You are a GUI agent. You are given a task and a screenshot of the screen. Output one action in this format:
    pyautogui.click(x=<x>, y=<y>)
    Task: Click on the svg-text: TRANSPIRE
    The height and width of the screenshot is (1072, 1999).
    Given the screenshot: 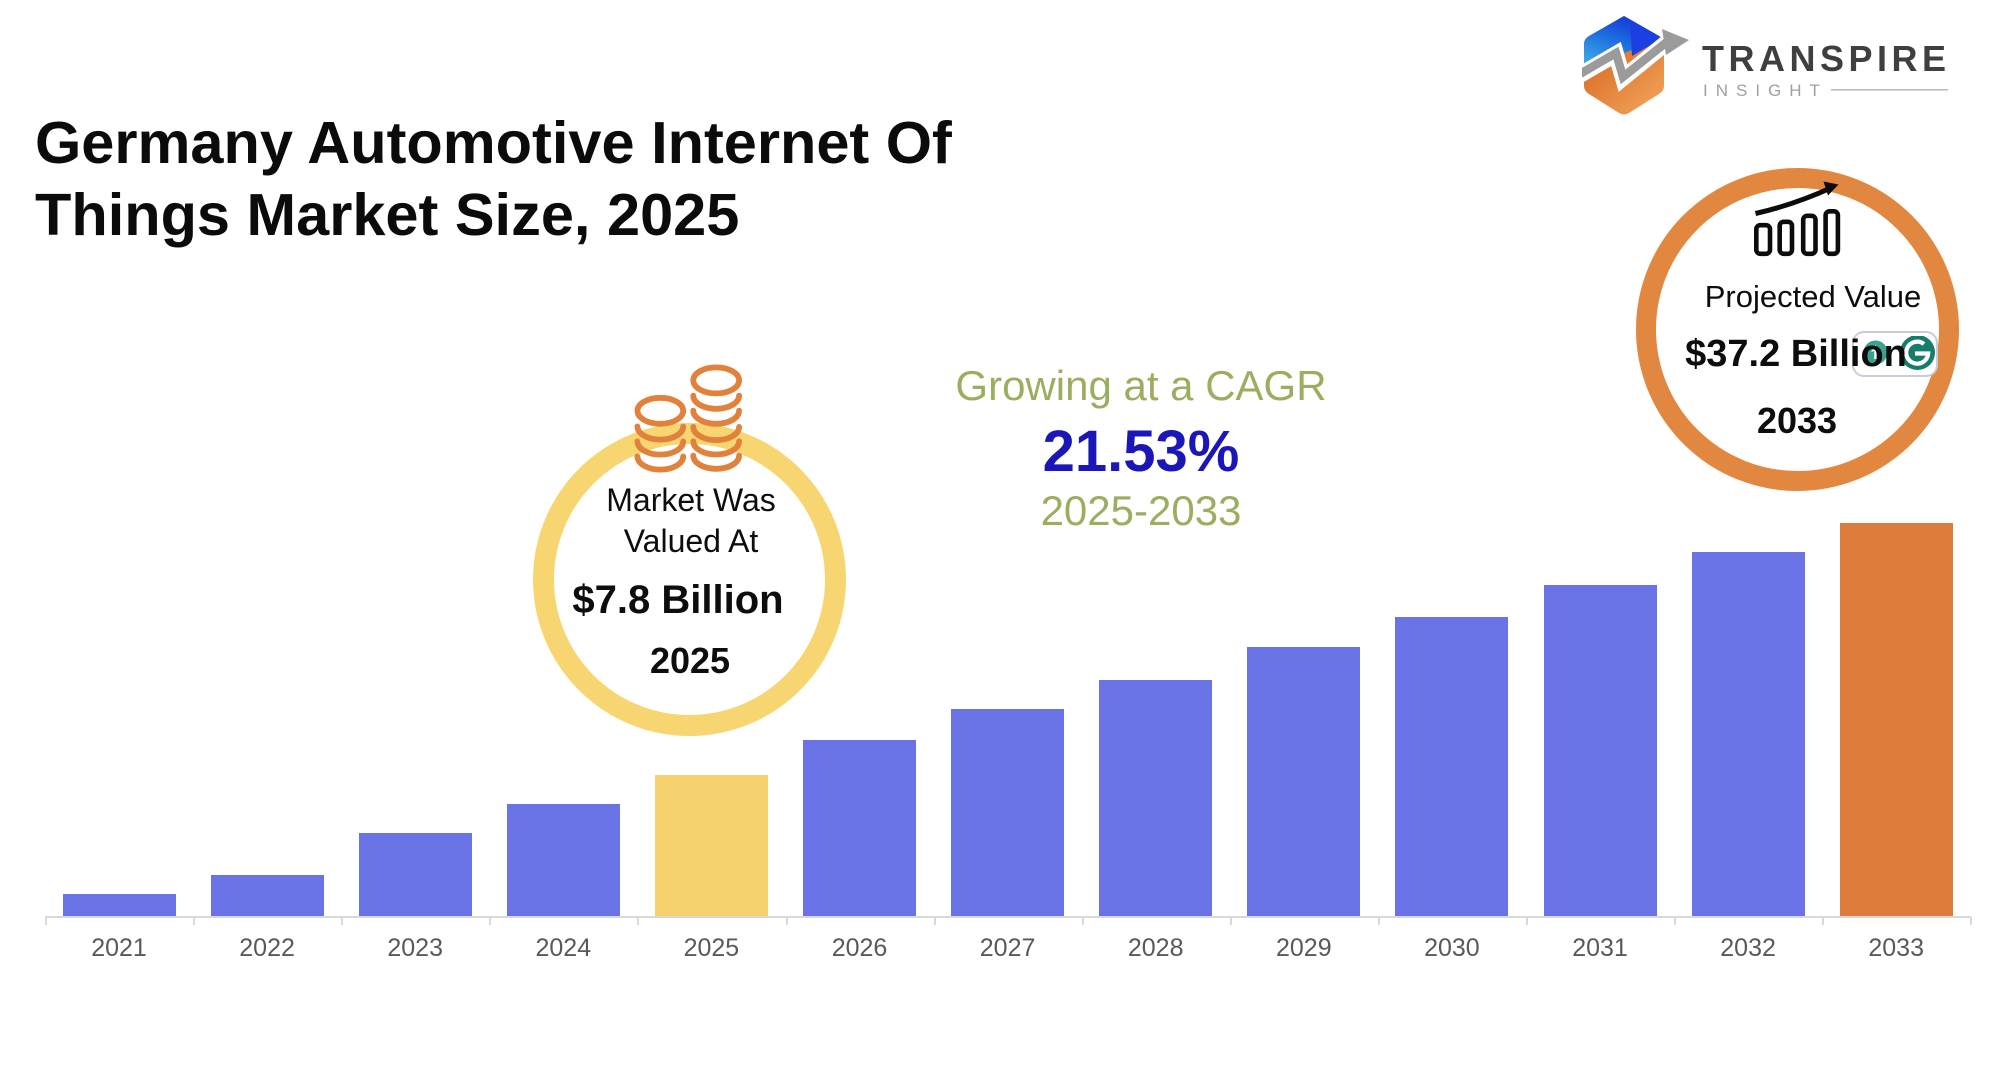 What is the action you would take?
    pyautogui.click(x=1826, y=58)
    